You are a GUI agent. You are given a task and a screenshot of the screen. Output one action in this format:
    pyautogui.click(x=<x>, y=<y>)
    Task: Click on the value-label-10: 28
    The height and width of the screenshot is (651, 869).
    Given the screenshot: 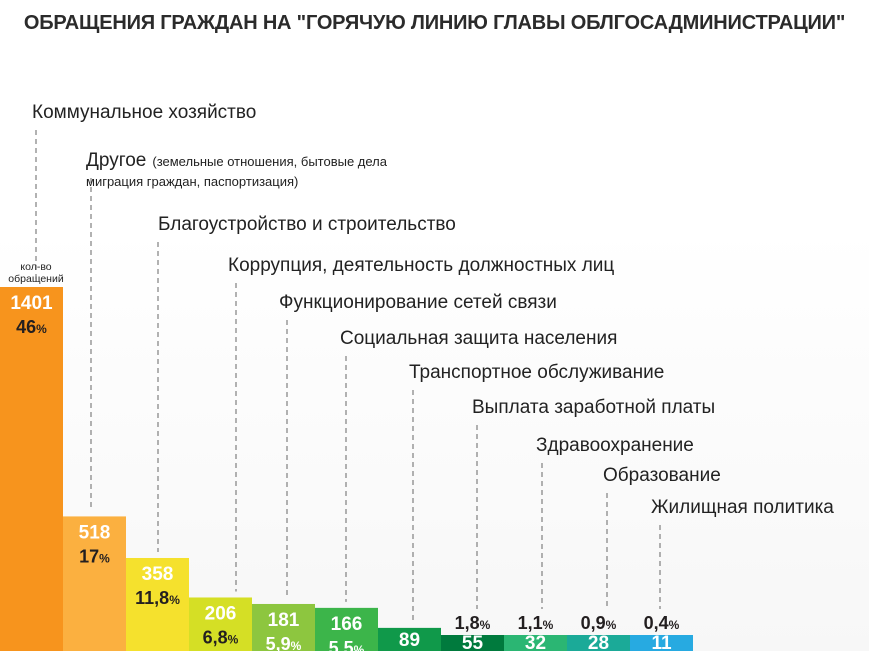 What is the action you would take?
    pyautogui.click(x=598, y=642)
    